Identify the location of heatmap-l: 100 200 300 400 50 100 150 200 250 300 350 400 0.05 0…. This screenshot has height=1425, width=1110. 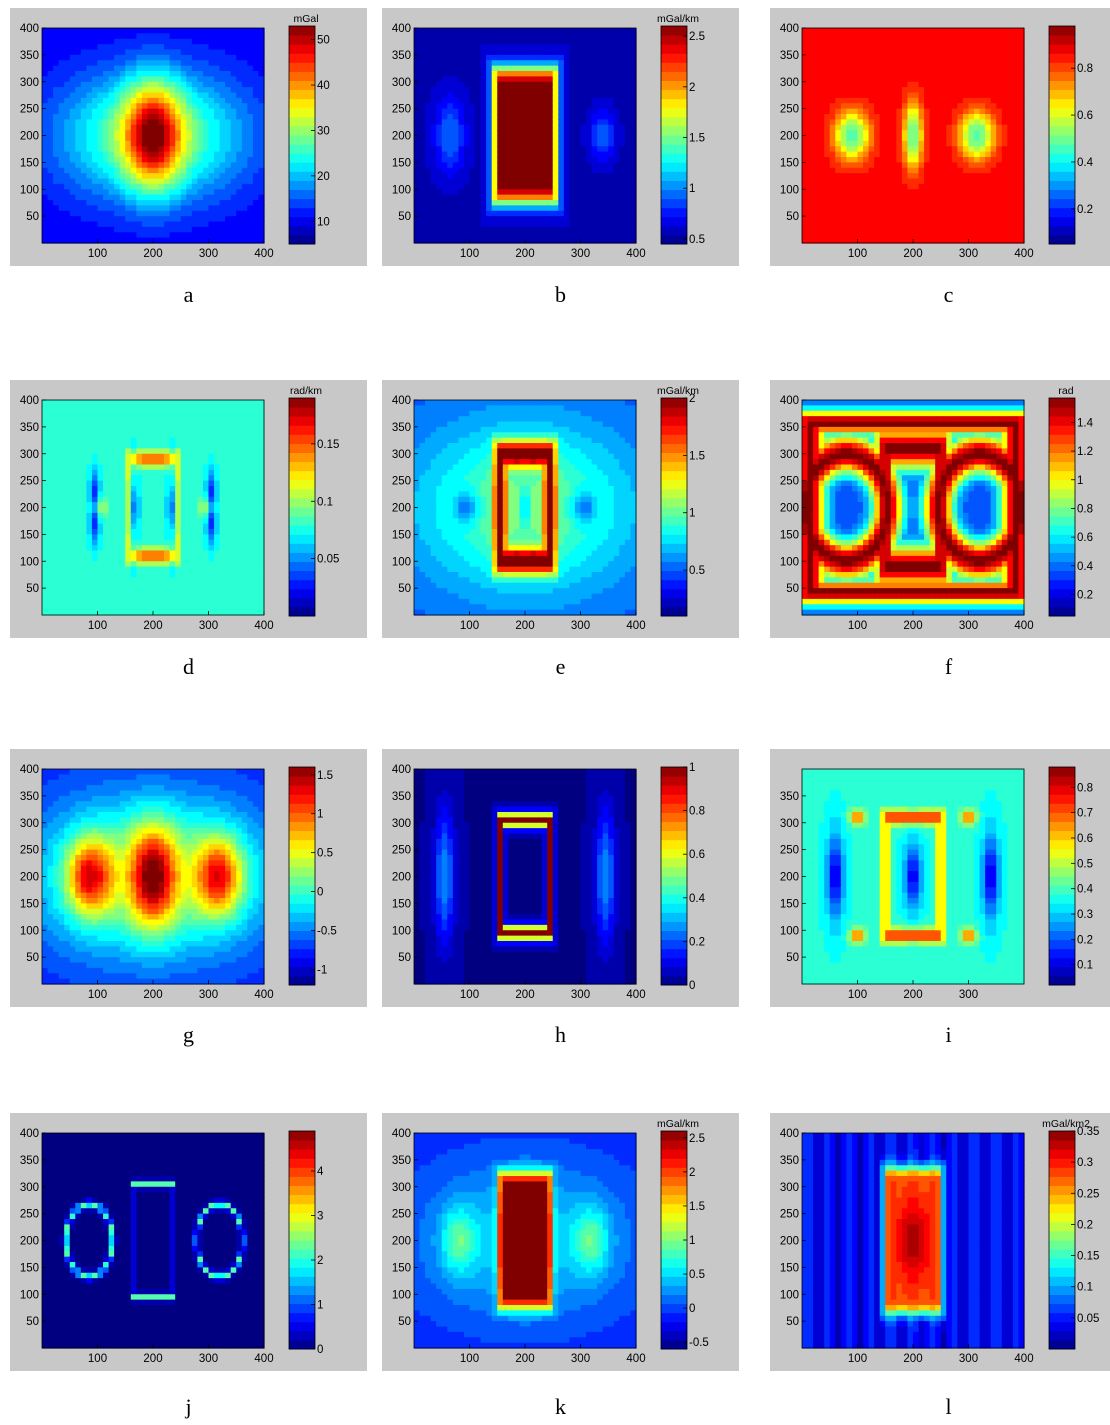
(940, 1242).